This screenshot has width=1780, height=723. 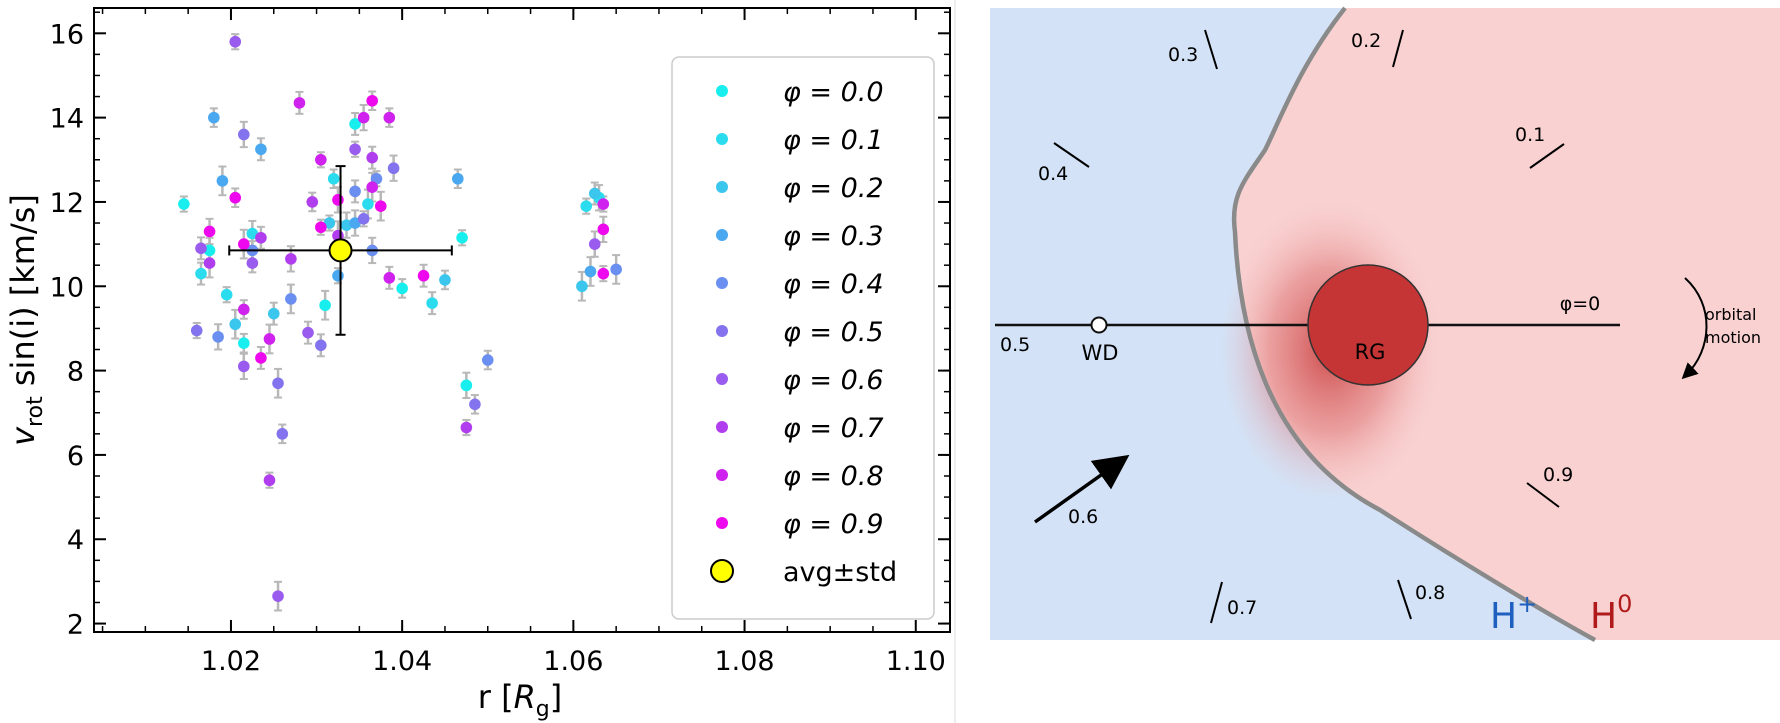 I want to click on x-tick-label: 1.06, so click(x=573, y=661).